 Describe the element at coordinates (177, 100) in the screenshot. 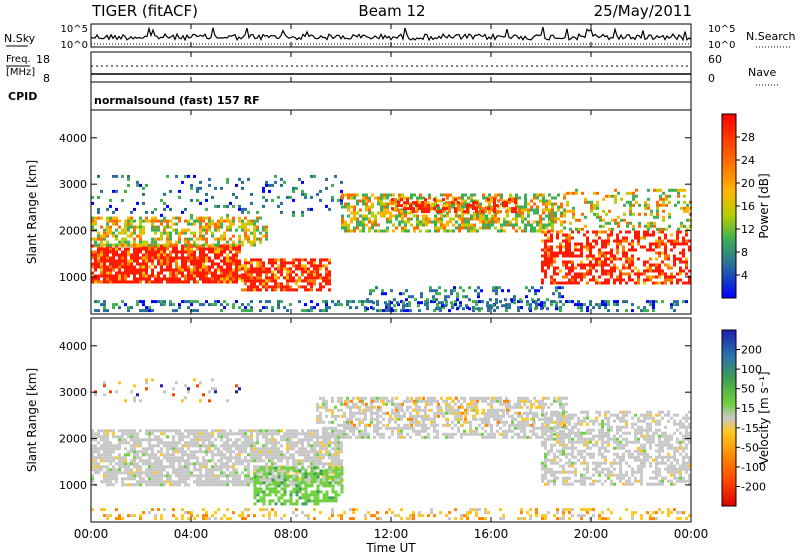

I see `cpid-text: normalsound (fast) 157 RF` at that location.